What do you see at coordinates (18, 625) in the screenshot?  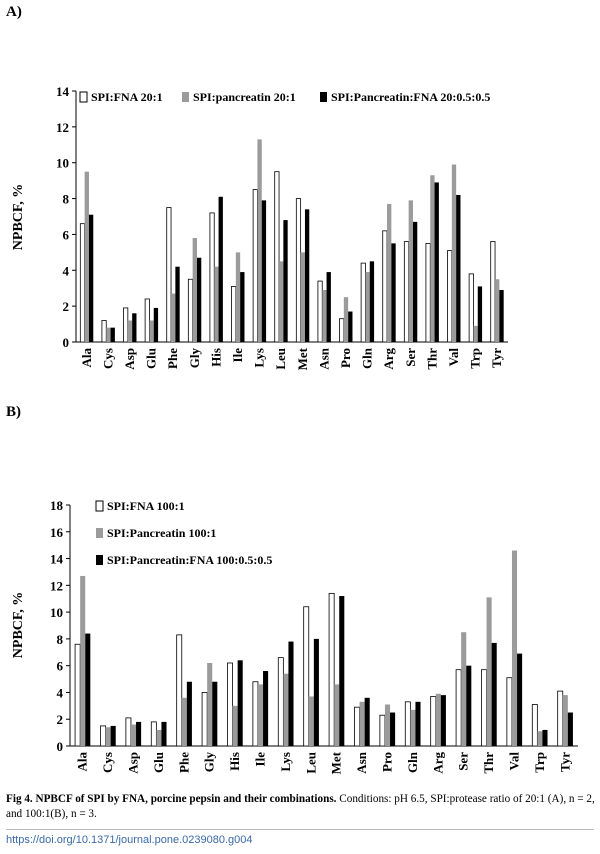 I see `chart-b-y-axis-label: NPBCF, %` at bounding box center [18, 625].